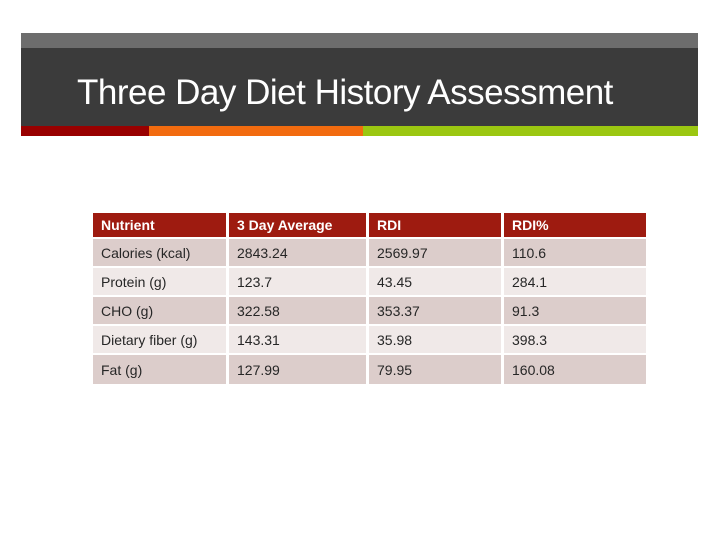 This screenshot has height=540, width=720. Describe the element at coordinates (436, 340) in the screenshot. I see `cell-rdi: 35.98` at that location.